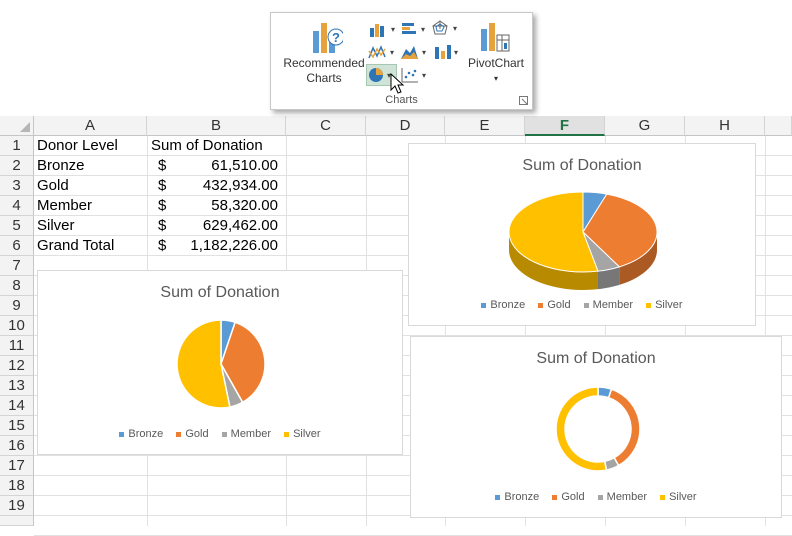 This screenshot has width=792, height=536. Describe the element at coordinates (17, 266) in the screenshot. I see `row-header-7: 7` at that location.